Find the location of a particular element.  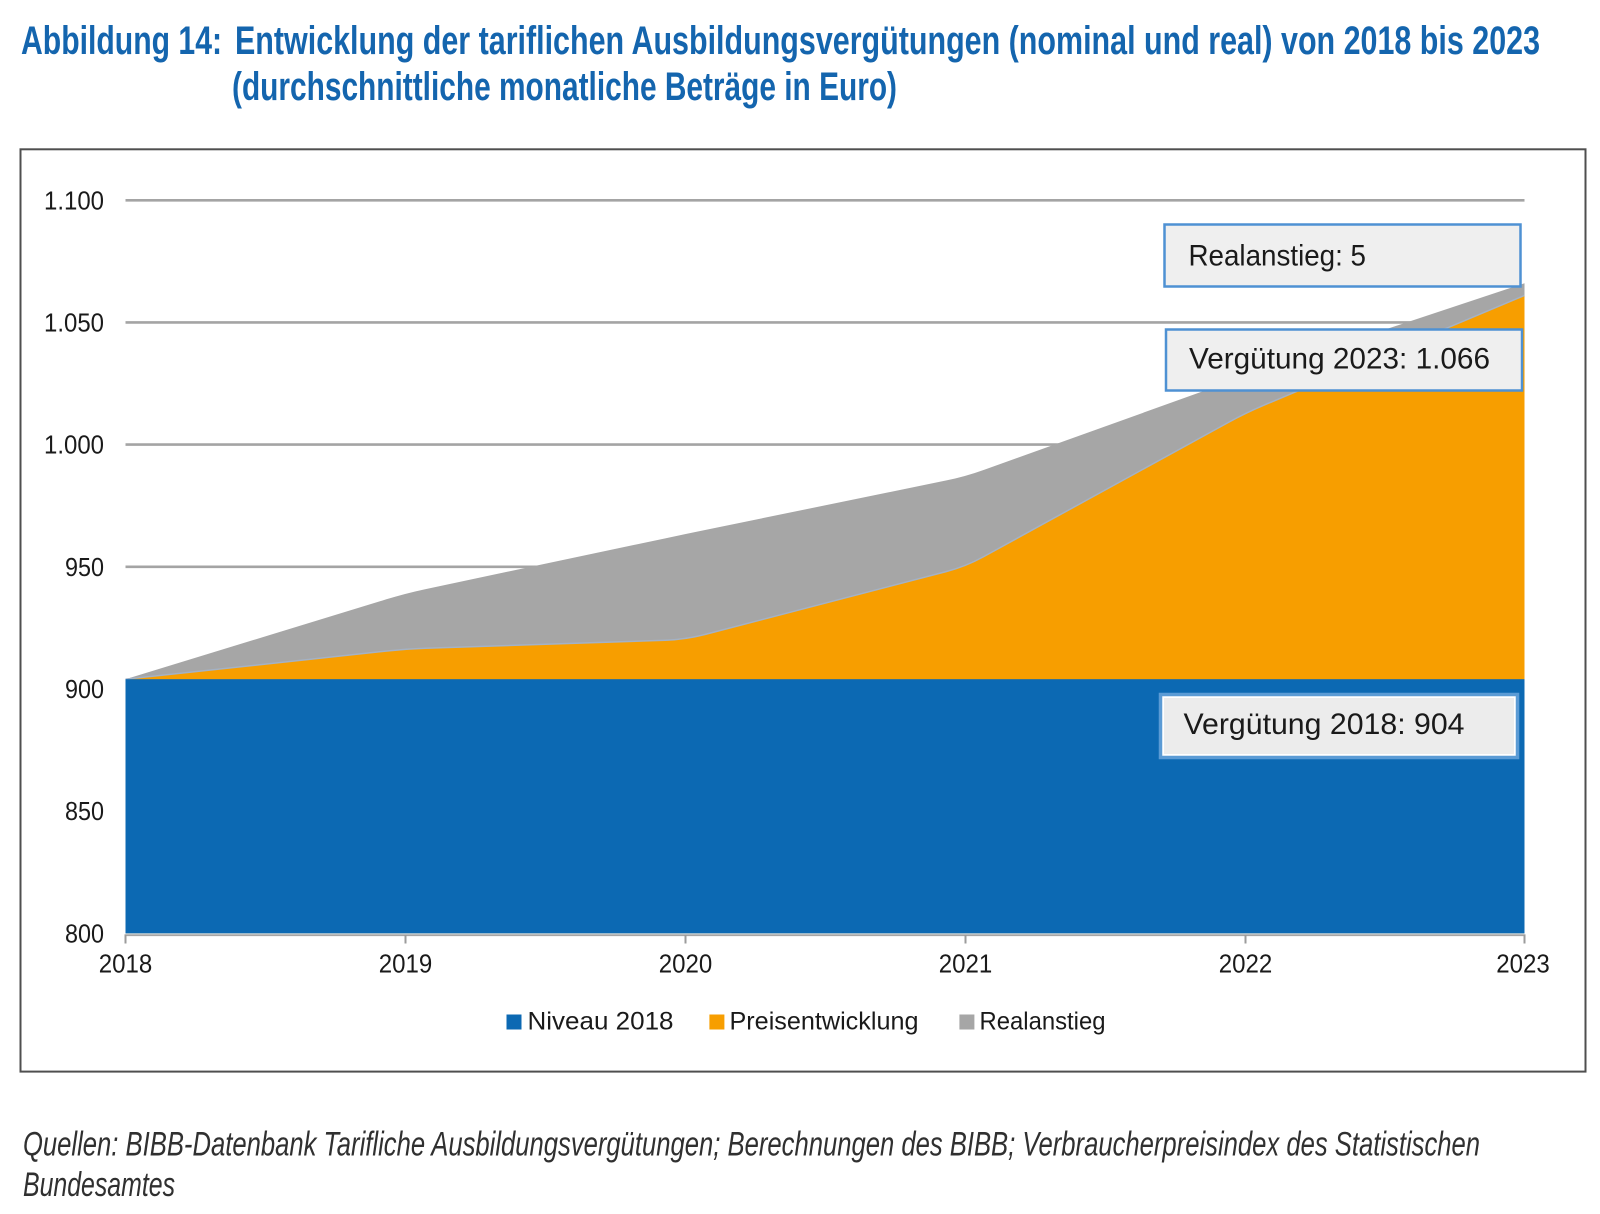

svg-text: 950 is located at coordinates (84, 567).